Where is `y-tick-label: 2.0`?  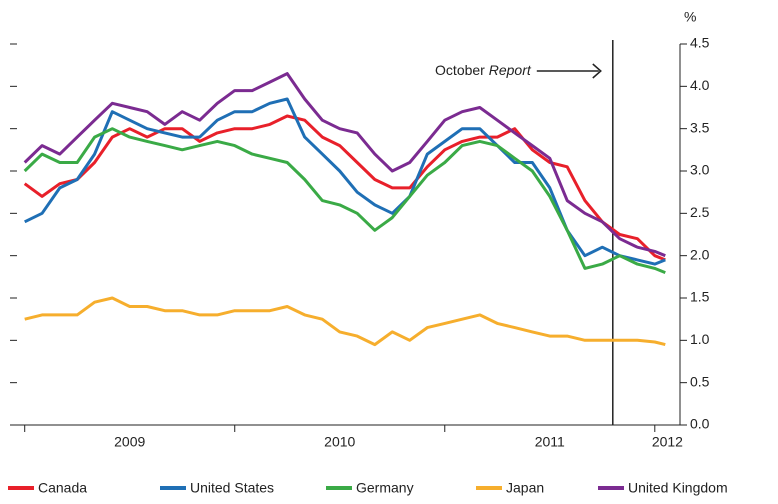
y-tick-label: 2.0 is located at coordinates (700, 254).